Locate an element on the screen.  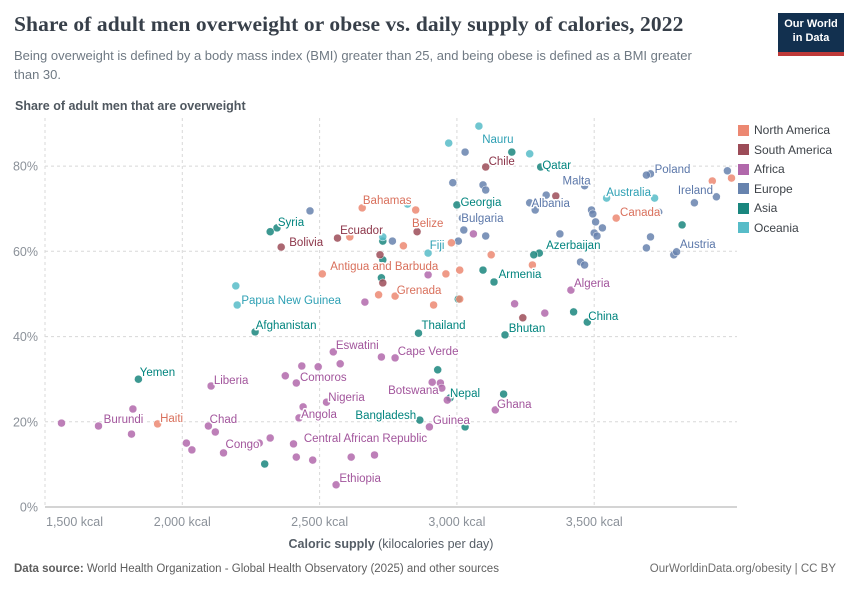
country-label: Chad is located at coordinates (223, 420).